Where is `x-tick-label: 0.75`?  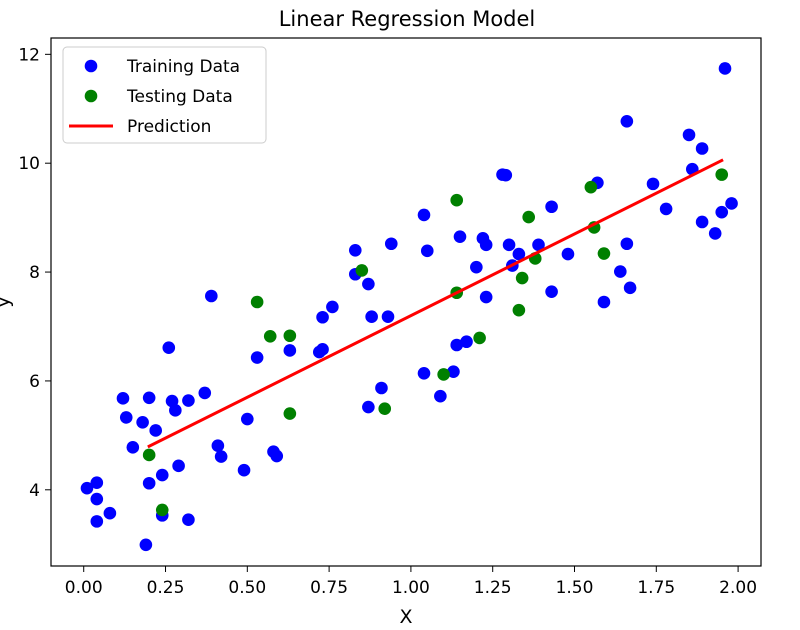
x-tick-label: 0.75 is located at coordinates (329, 588).